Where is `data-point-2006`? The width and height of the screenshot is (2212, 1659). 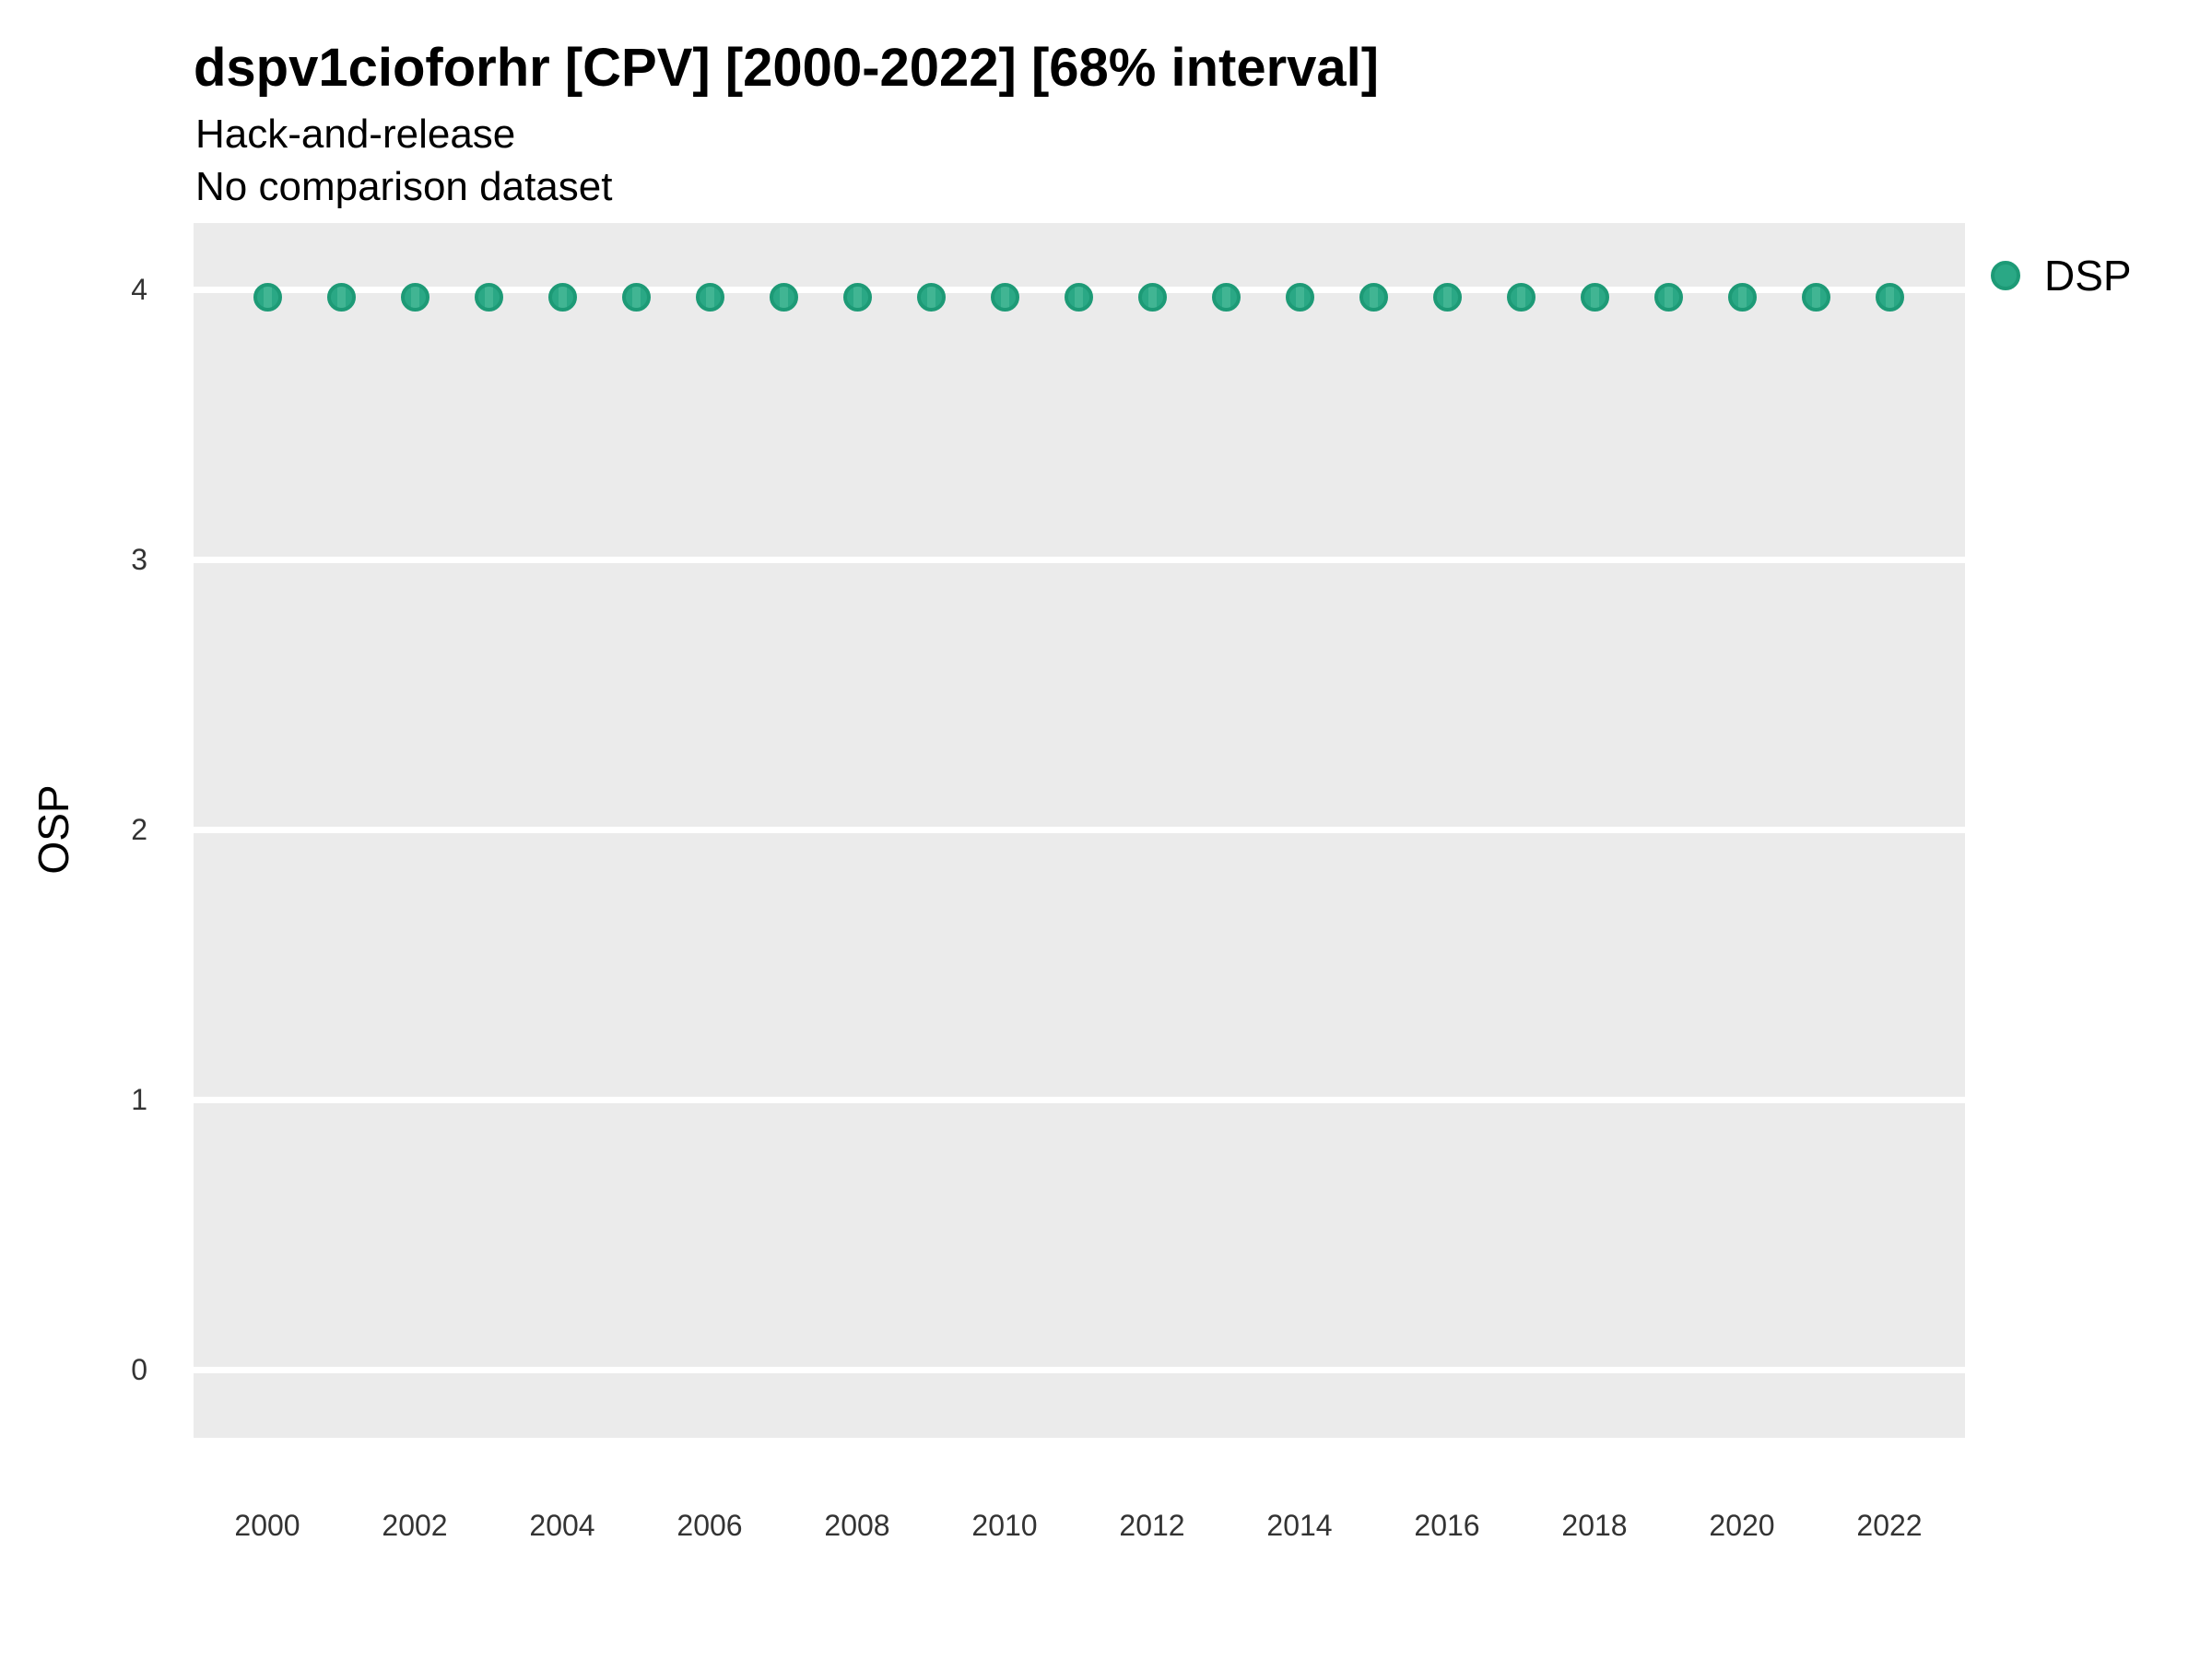
data-point-2006 is located at coordinates (709, 297).